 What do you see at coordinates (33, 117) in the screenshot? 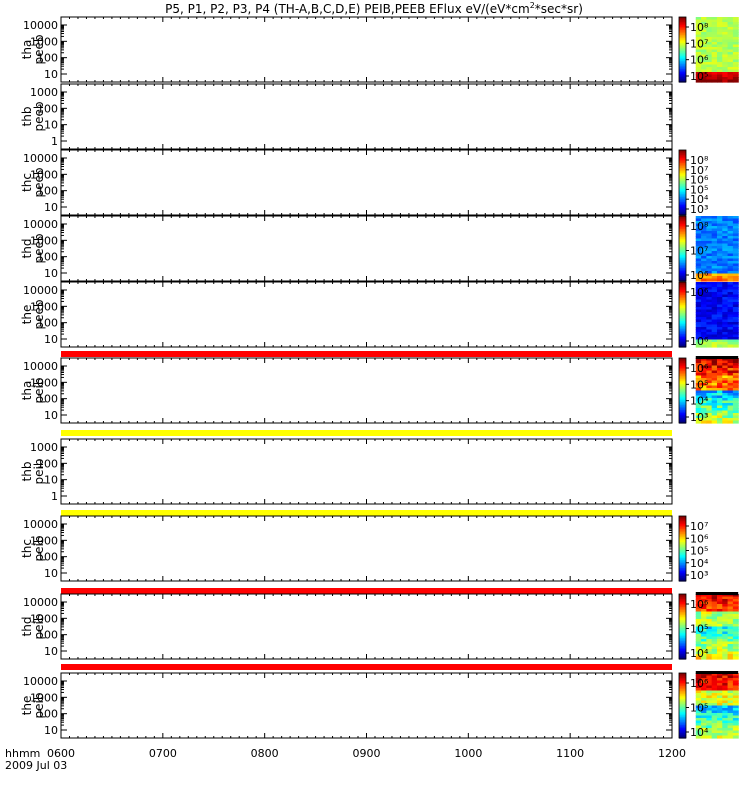
I see `y-axis-label: thbpeeb` at bounding box center [33, 117].